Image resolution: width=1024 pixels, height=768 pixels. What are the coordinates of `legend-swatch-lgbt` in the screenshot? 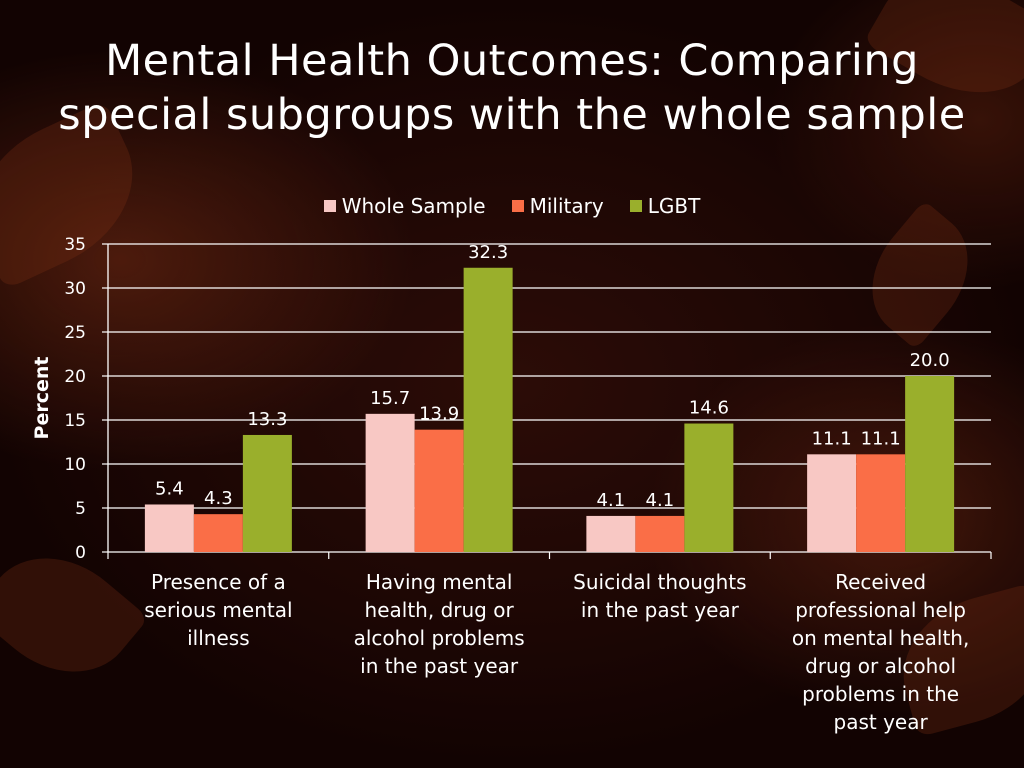 It's located at (635, 206).